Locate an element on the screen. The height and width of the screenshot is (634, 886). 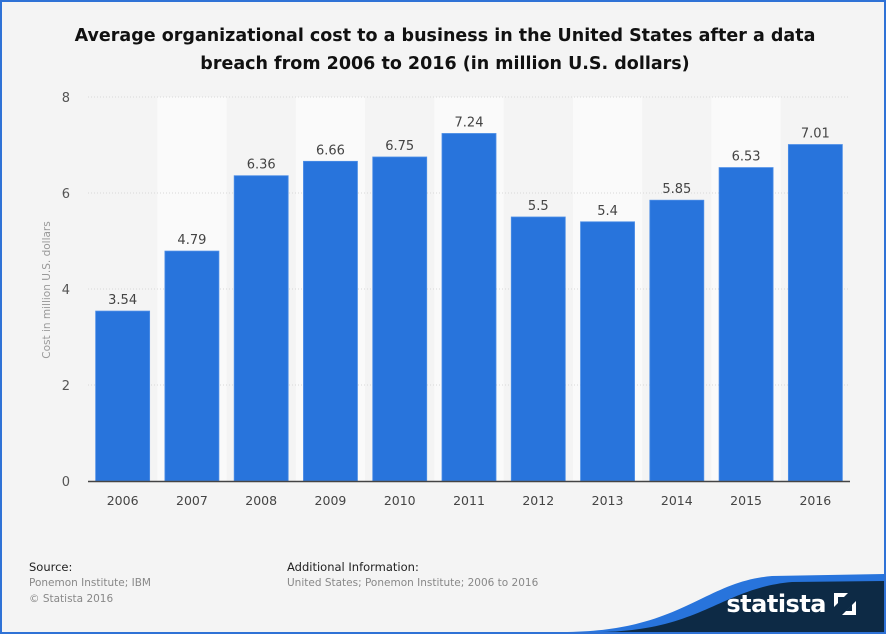
statista-logo-icon is located at coordinates (845, 604).